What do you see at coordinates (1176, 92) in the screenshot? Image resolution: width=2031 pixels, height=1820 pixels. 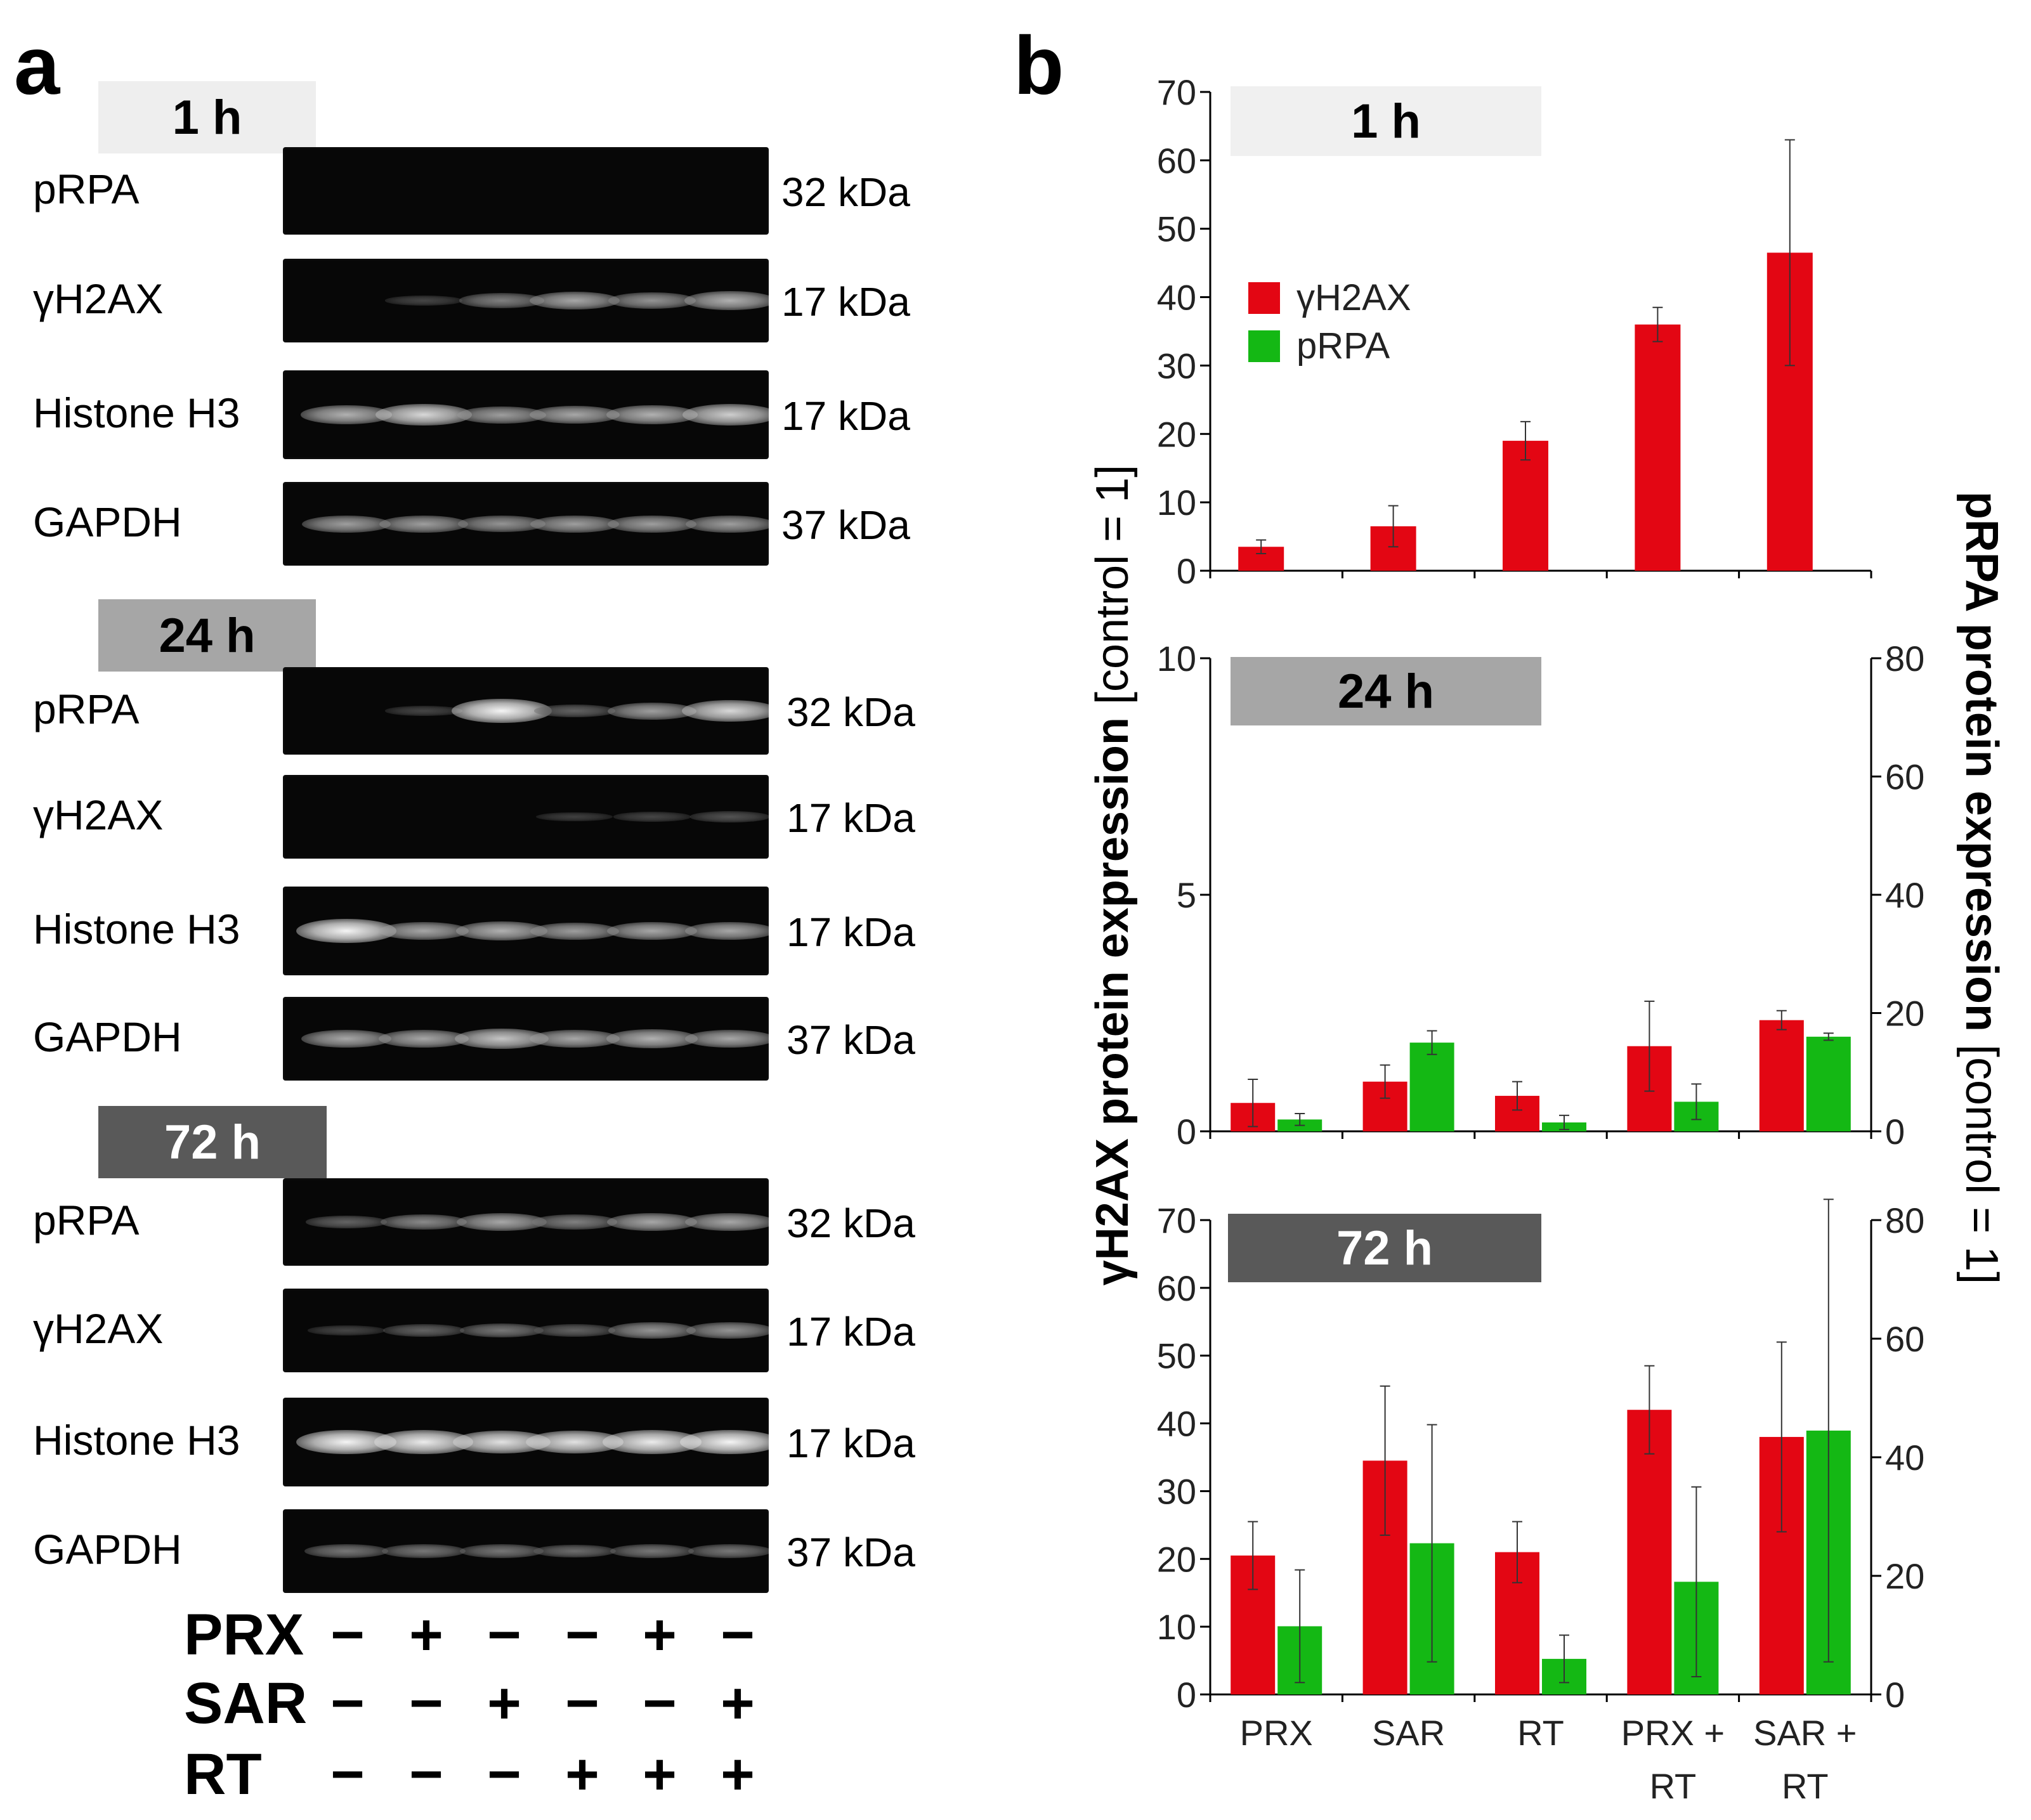 I see `y-tick-label: 70` at bounding box center [1176, 92].